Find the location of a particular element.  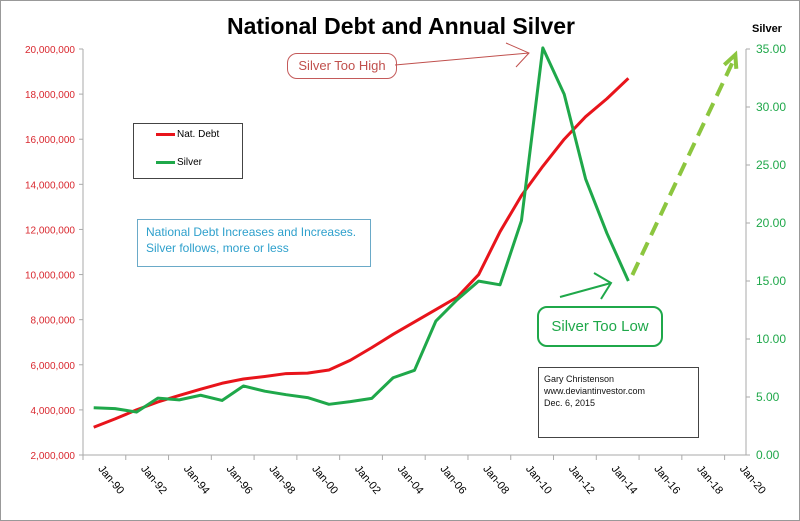

right-tick-label: 15.00 is located at coordinates (771, 281).